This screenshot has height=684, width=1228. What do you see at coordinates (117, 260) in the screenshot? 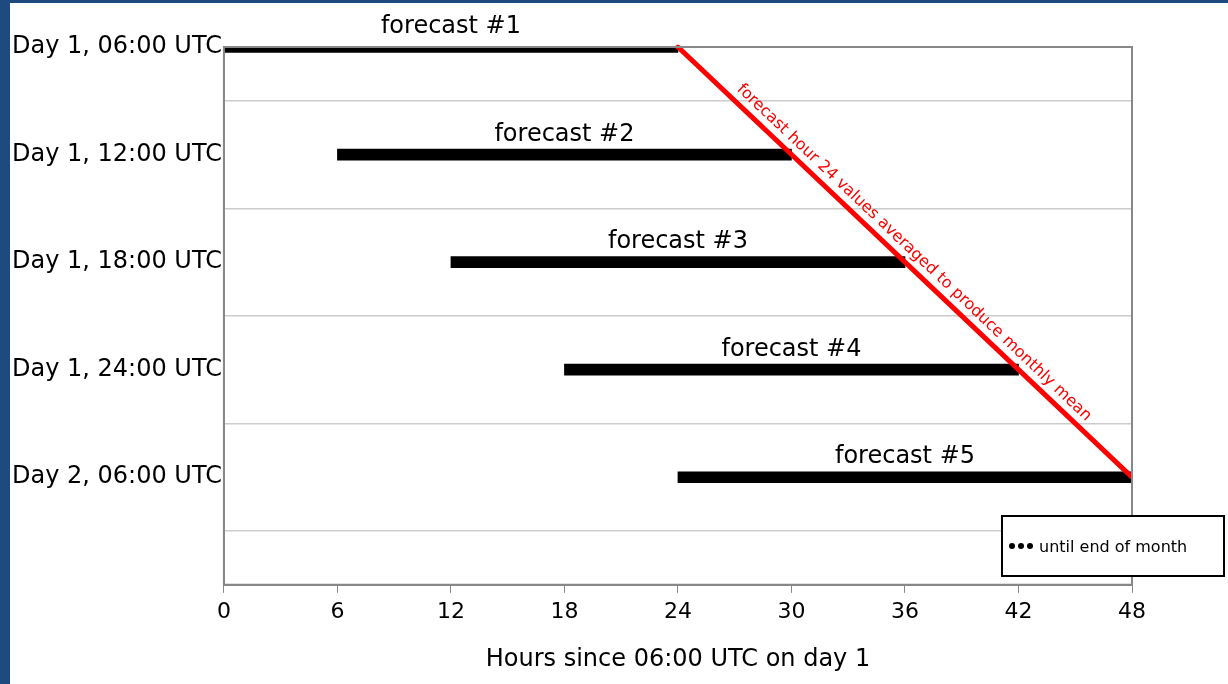
I see `y-tick-label: Day 1, 18:00 UTC` at bounding box center [117, 260].